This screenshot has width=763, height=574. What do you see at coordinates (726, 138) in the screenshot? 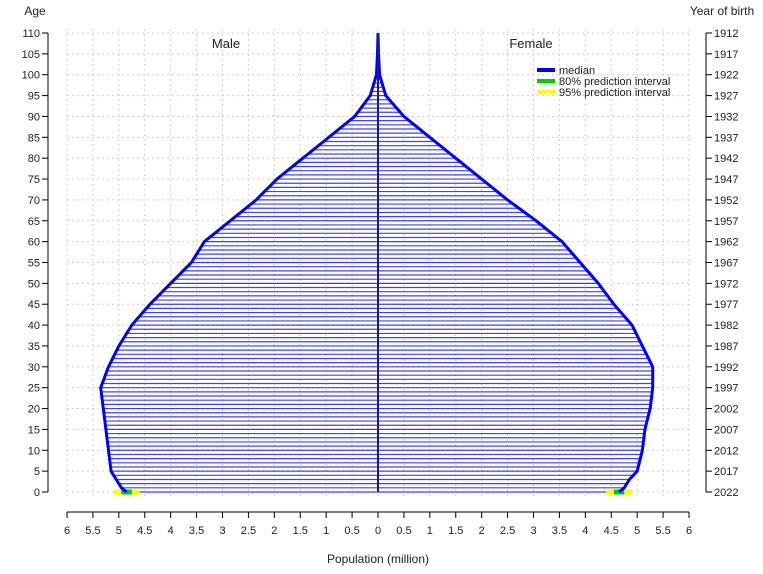
I see `year-tick-label: 1937` at bounding box center [726, 138].